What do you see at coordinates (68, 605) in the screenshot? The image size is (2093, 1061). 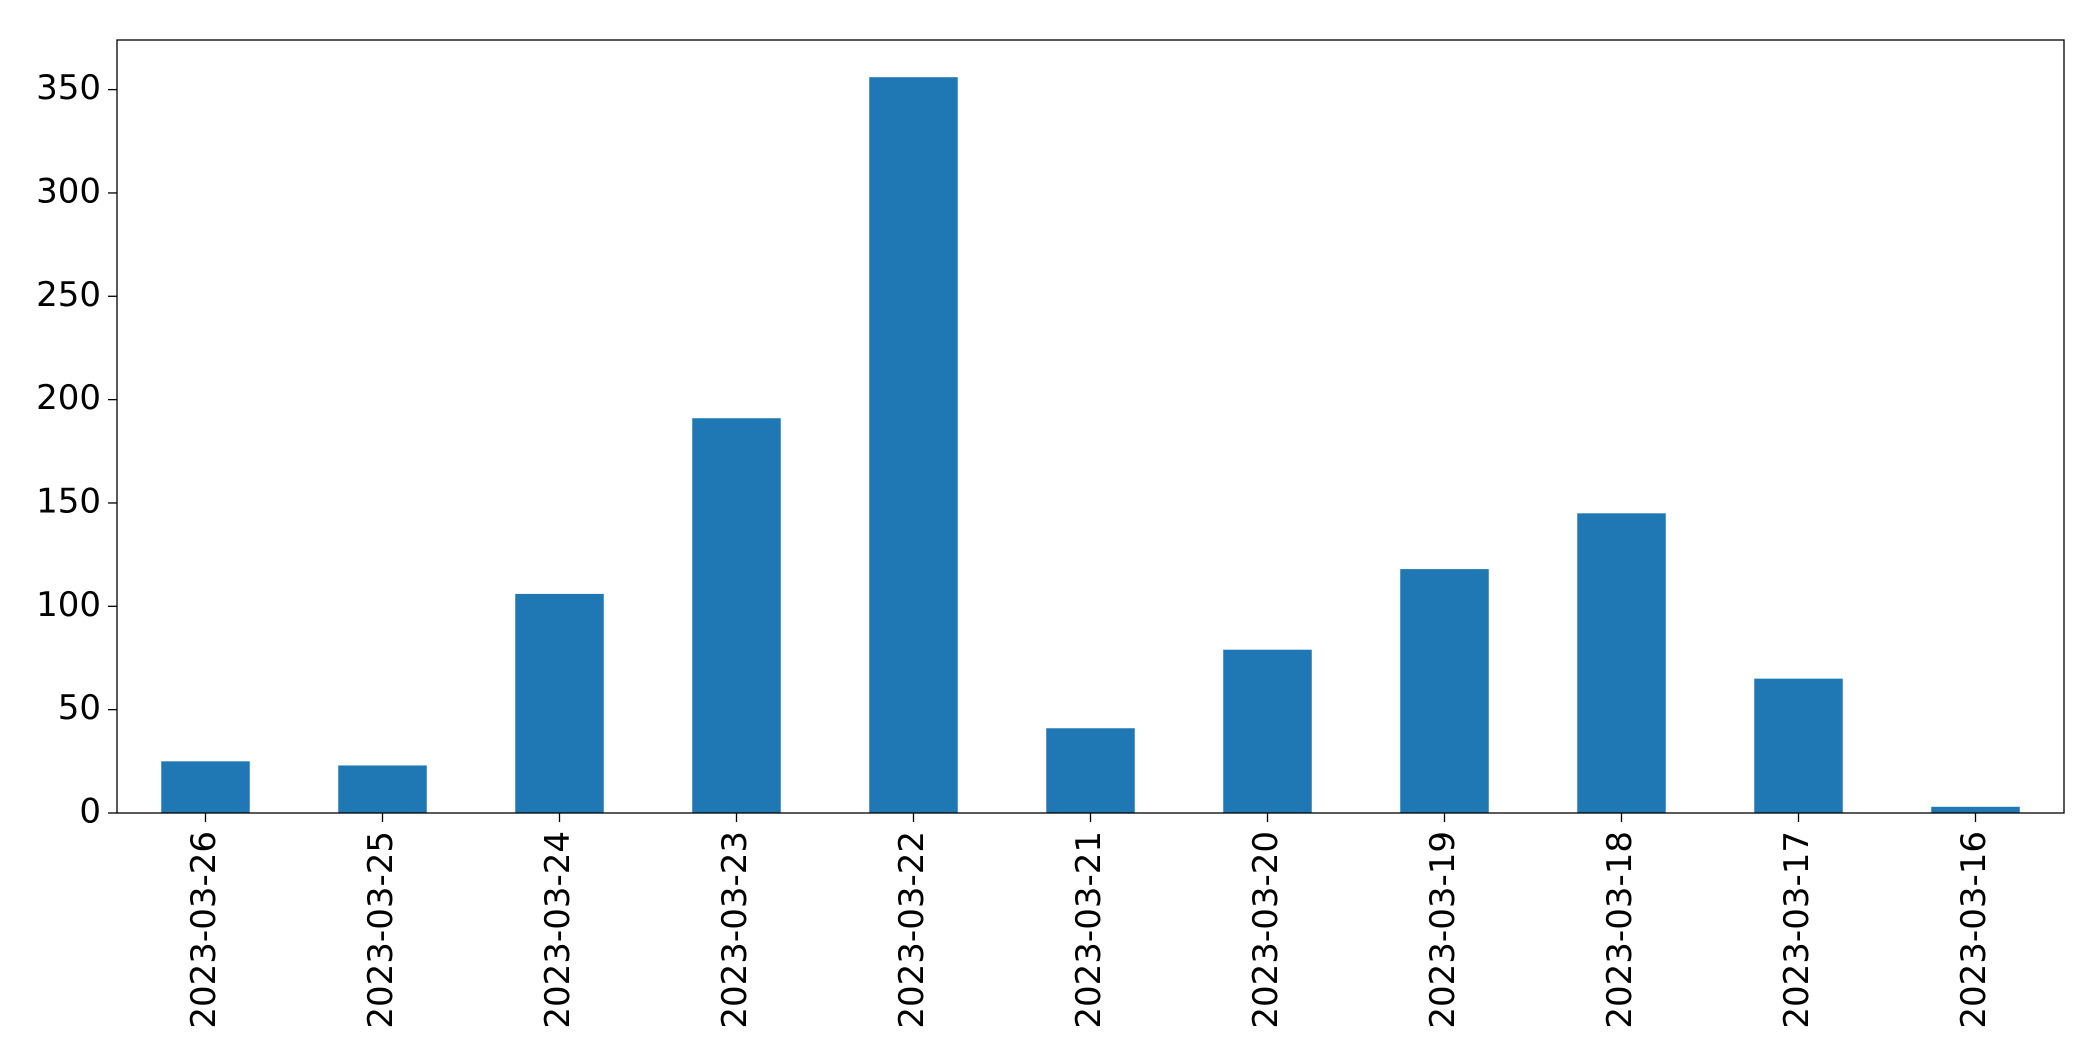 I see `y-tick-label: 100` at bounding box center [68, 605].